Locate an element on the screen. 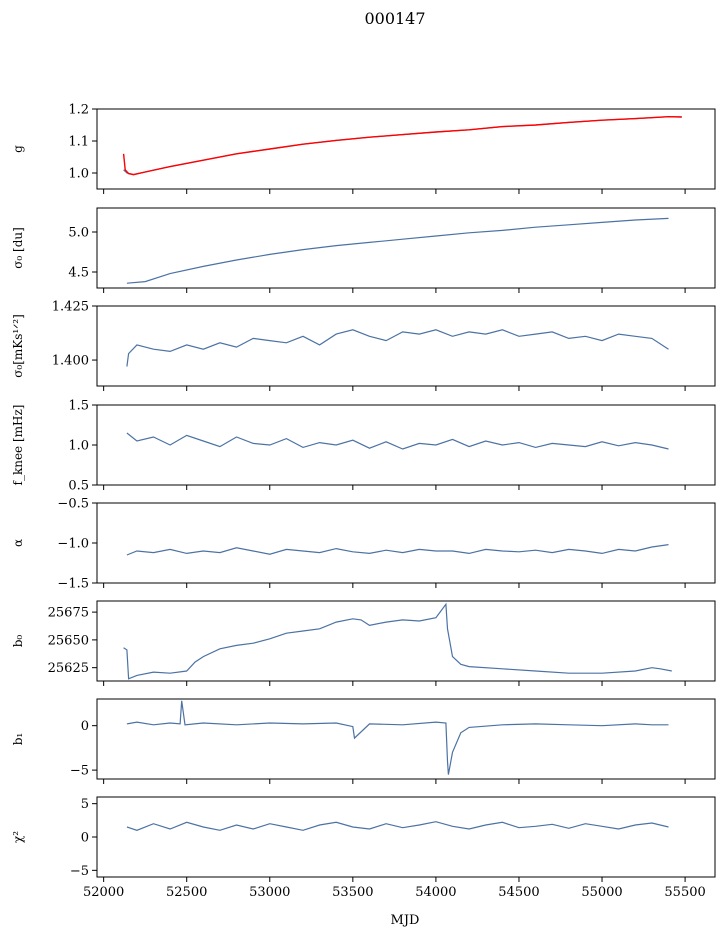  xtick-label-3: 53500 is located at coordinates (352, 892).